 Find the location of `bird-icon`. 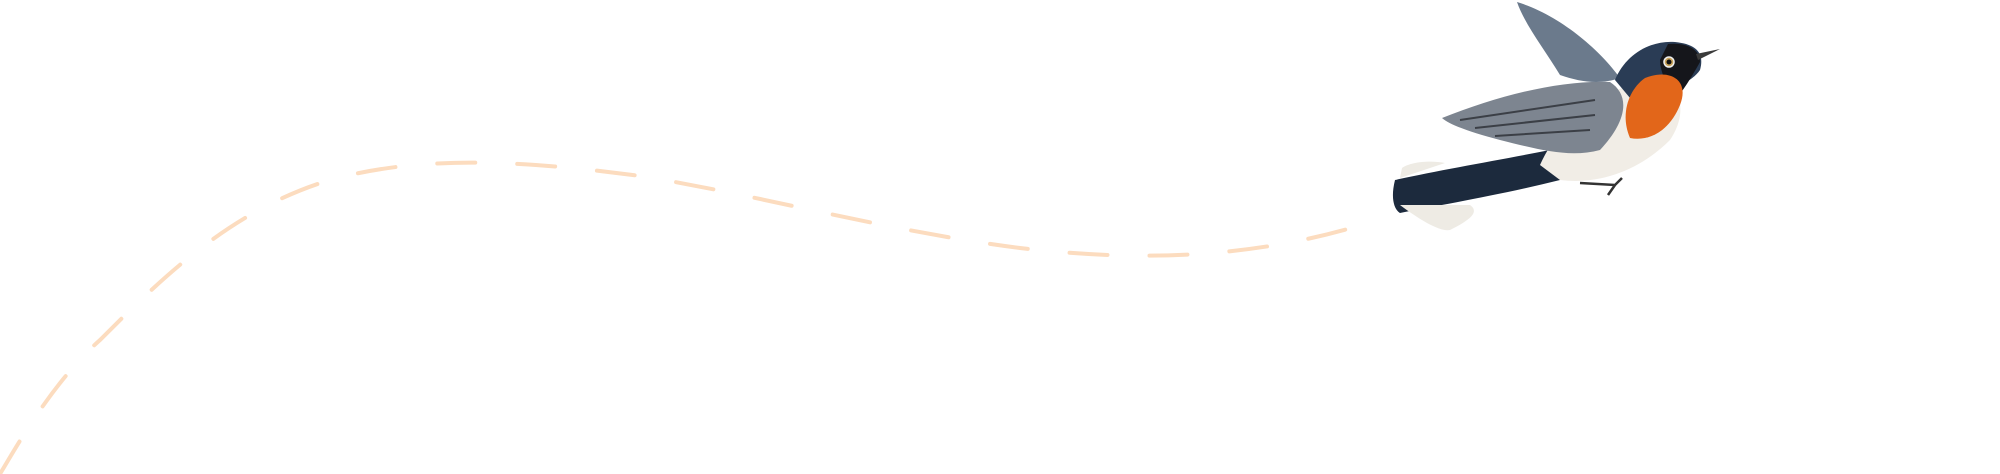

bird-icon is located at coordinates (1556, 116).